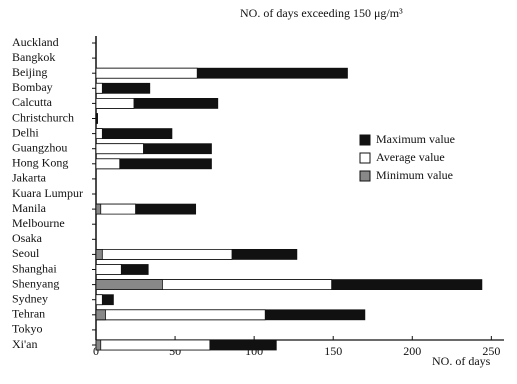  What do you see at coordinates (40, 163) in the screenshot?
I see `y-tick-label: Hong Kong` at bounding box center [40, 163].